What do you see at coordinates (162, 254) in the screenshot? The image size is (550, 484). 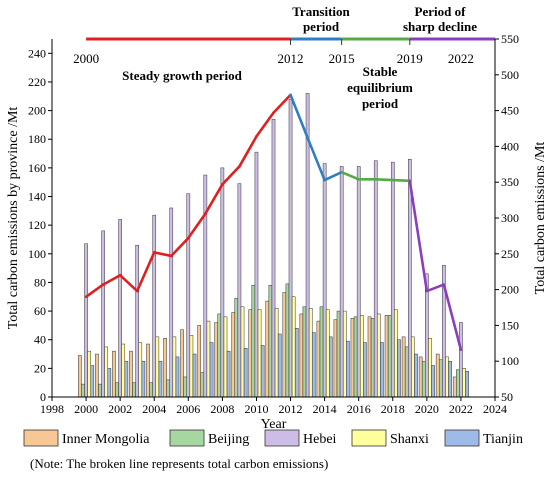 I see `total-emissions-line-segment-2004` at bounding box center [162, 254].